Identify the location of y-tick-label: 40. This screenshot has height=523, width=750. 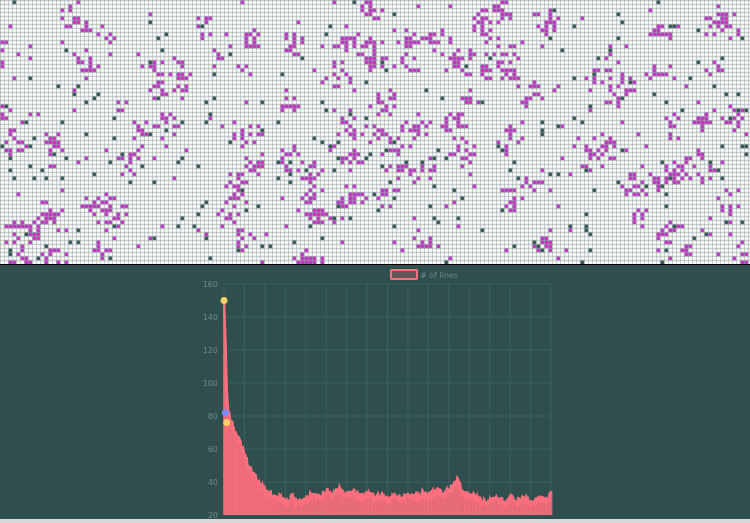
(213, 482).